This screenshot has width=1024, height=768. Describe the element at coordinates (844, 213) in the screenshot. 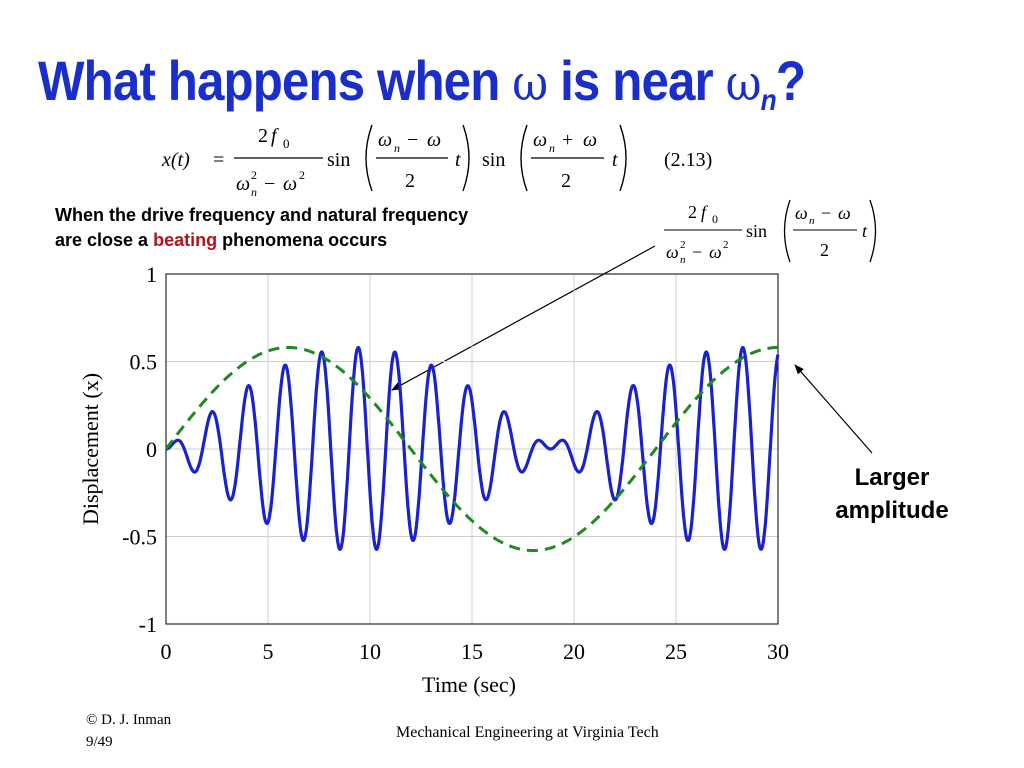

I see `env-arg-omega: ω` at that location.